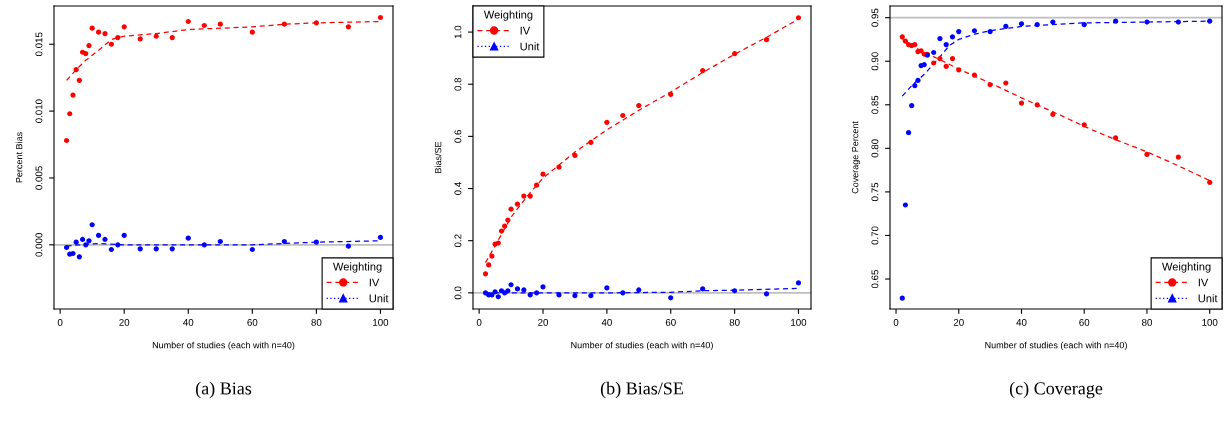  Describe the element at coordinates (379, 298) in the screenshot. I see `legend-label: Unit` at that location.